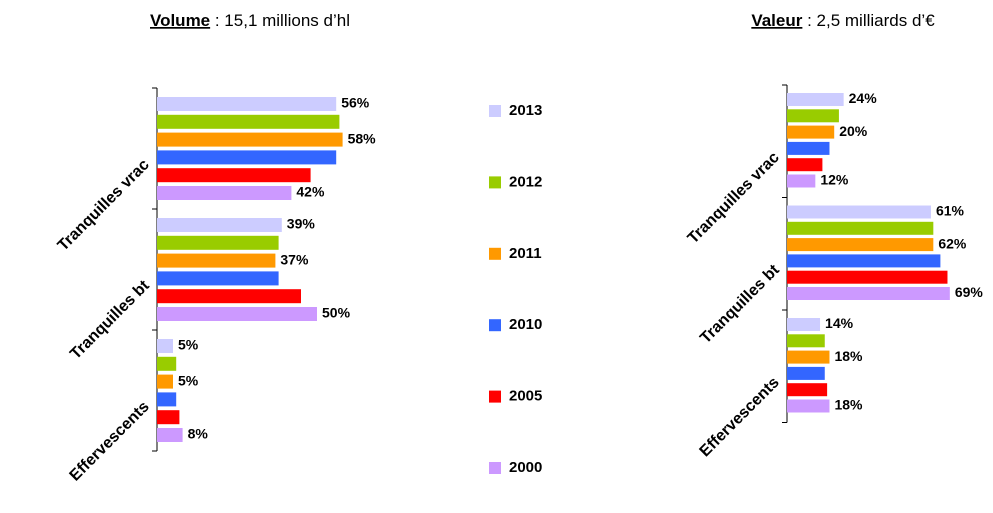  Describe the element at coordinates (310, 192) in the screenshot. I see `value-label: 42%` at that location.